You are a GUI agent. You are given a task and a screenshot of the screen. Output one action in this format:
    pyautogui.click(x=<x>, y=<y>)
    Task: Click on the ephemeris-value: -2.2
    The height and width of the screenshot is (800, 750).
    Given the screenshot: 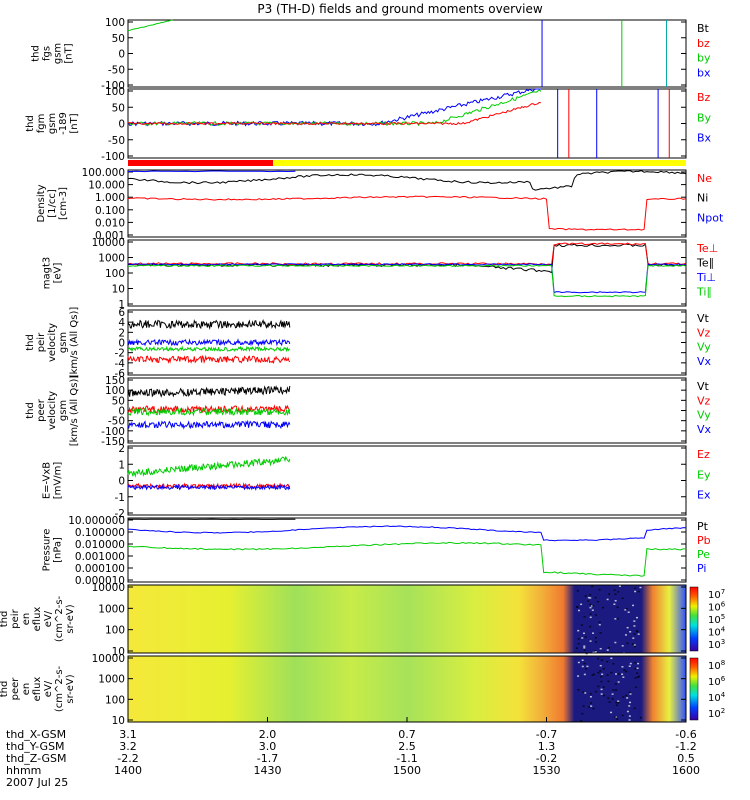 What is the action you would take?
    pyautogui.click(x=127, y=758)
    